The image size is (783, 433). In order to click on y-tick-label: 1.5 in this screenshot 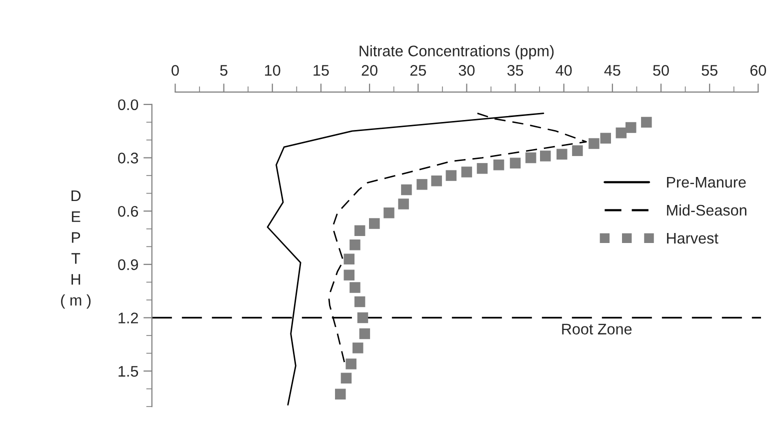, I will do `click(128, 371)`.